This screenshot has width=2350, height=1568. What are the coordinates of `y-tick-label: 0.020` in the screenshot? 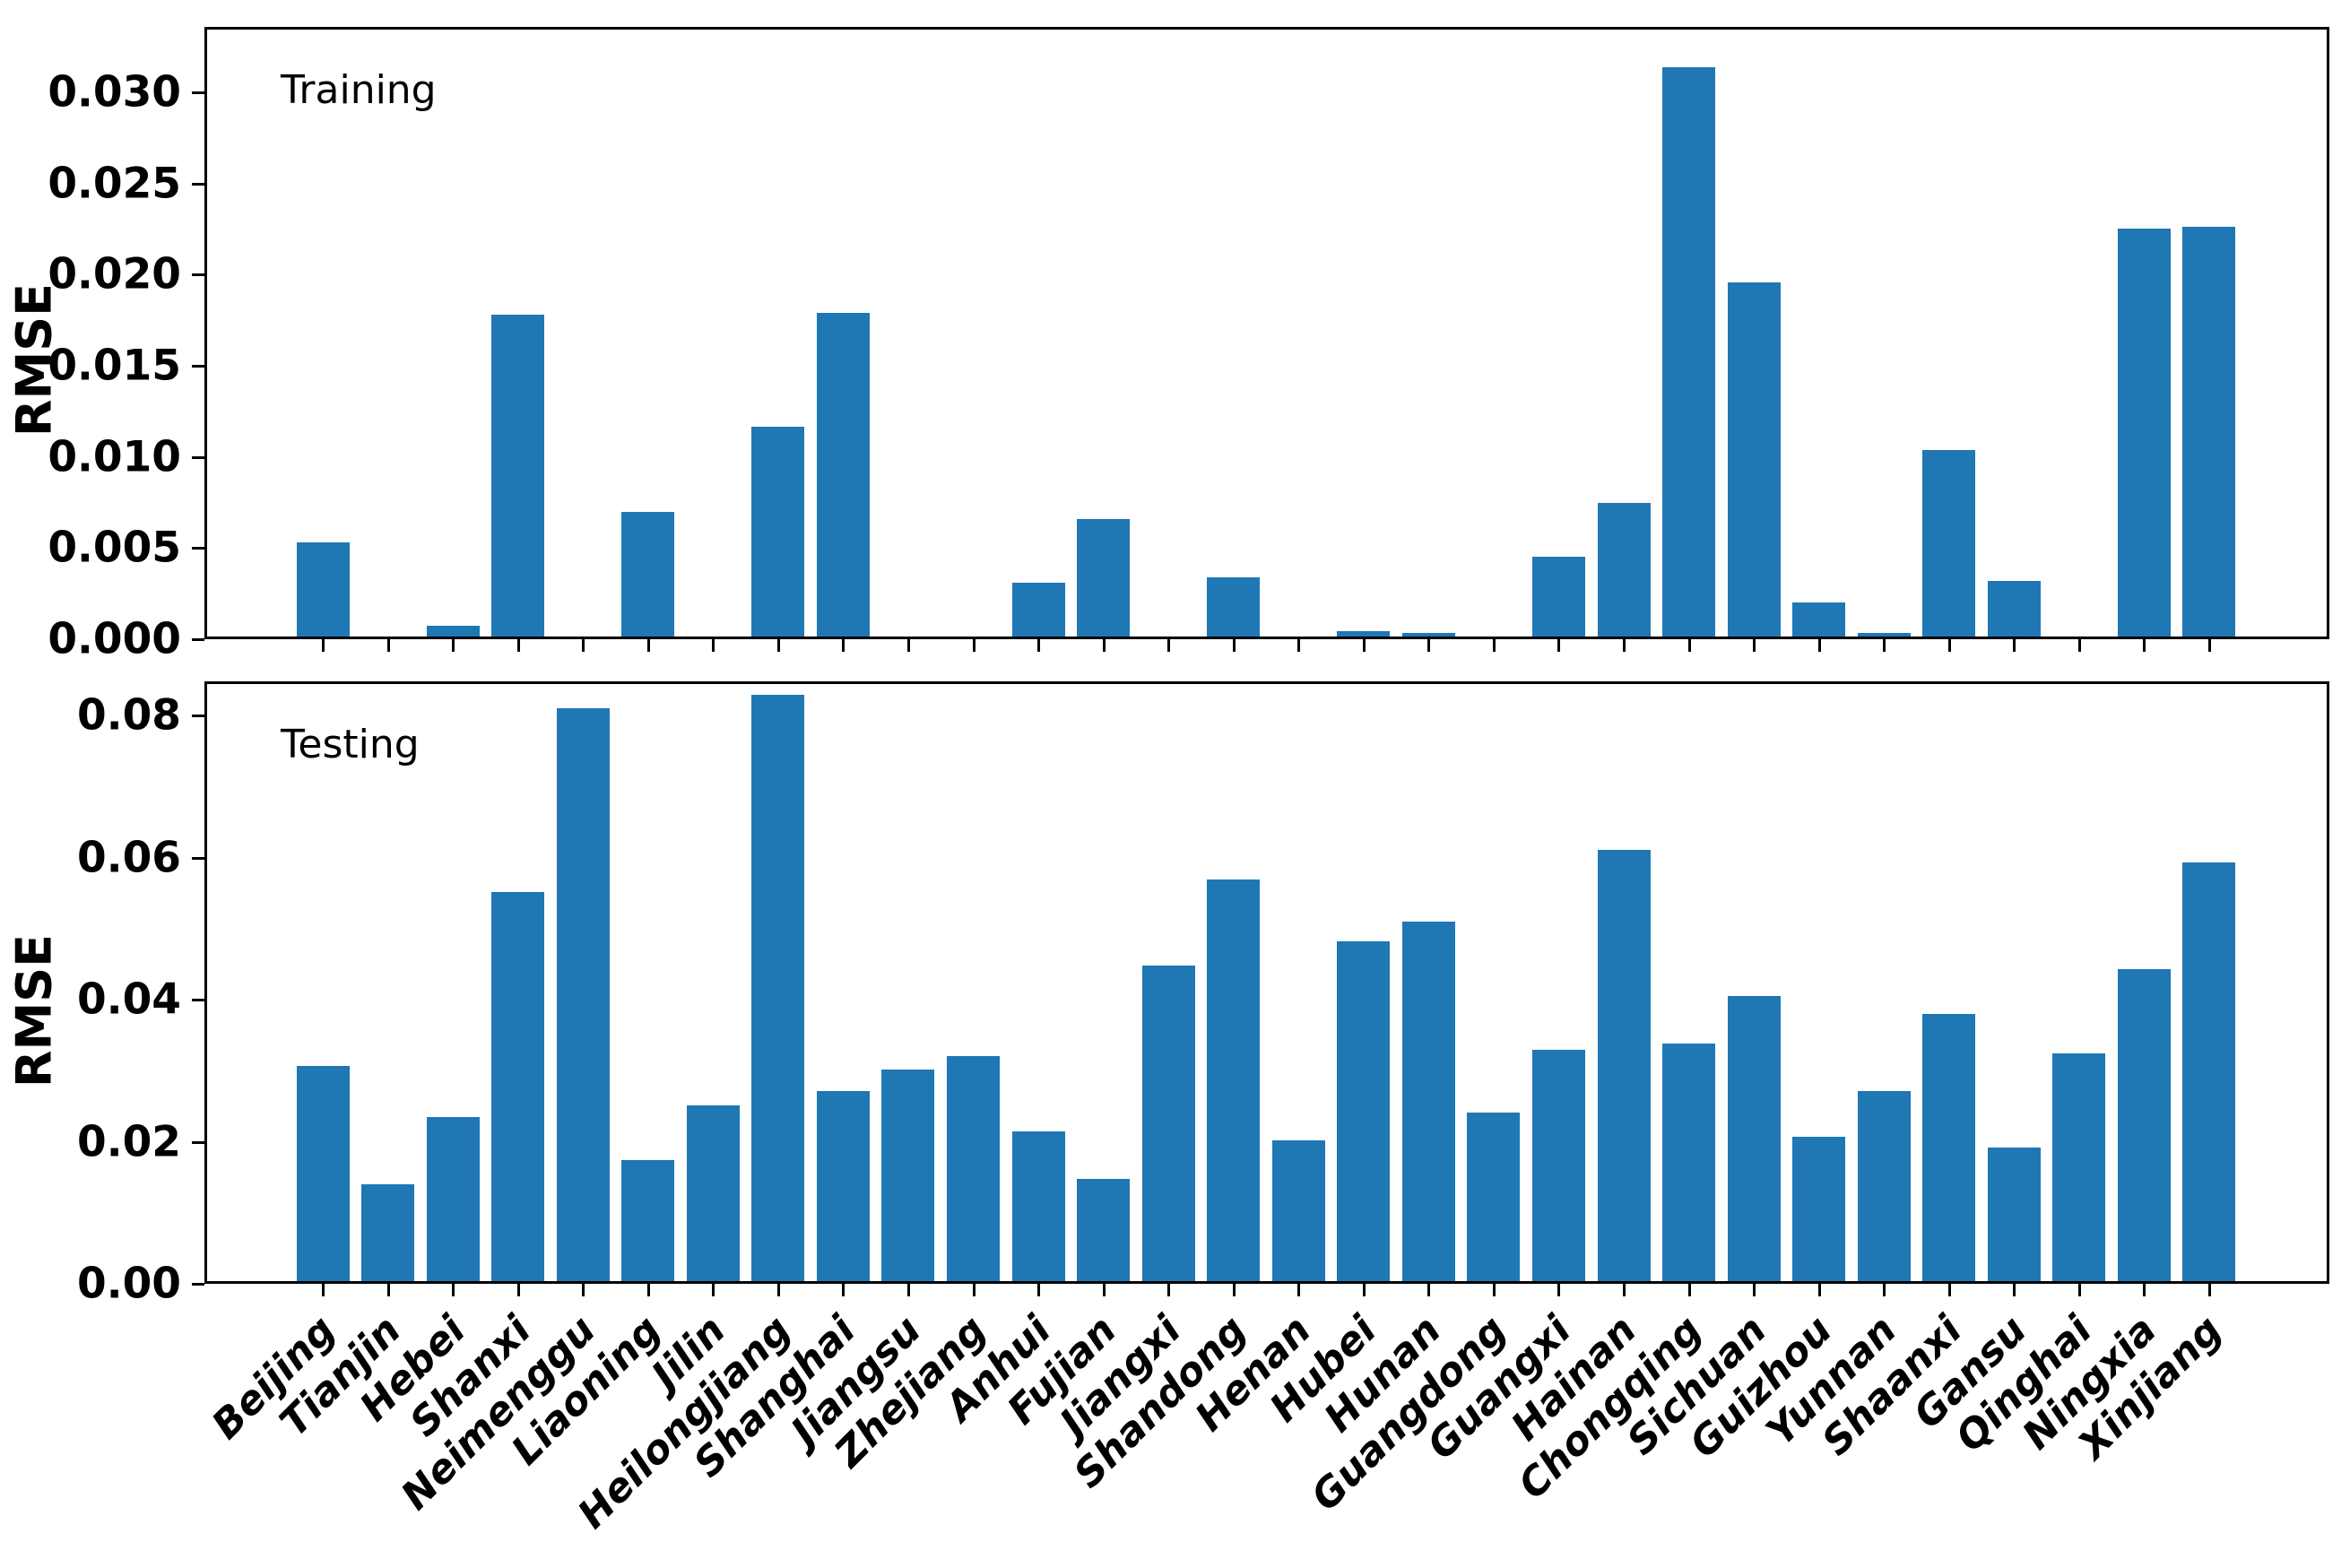 It's located at (114, 274).